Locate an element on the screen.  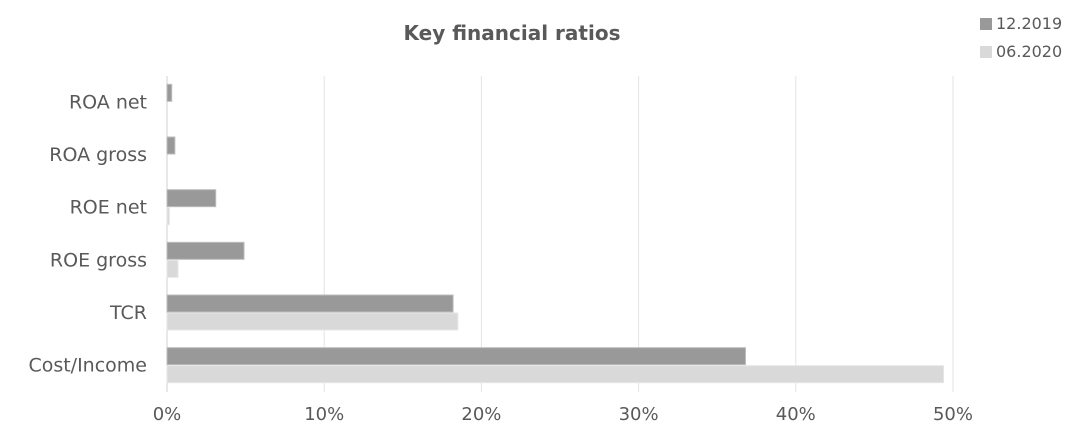
bar-06.2020-ROE net is located at coordinates (168, 216).